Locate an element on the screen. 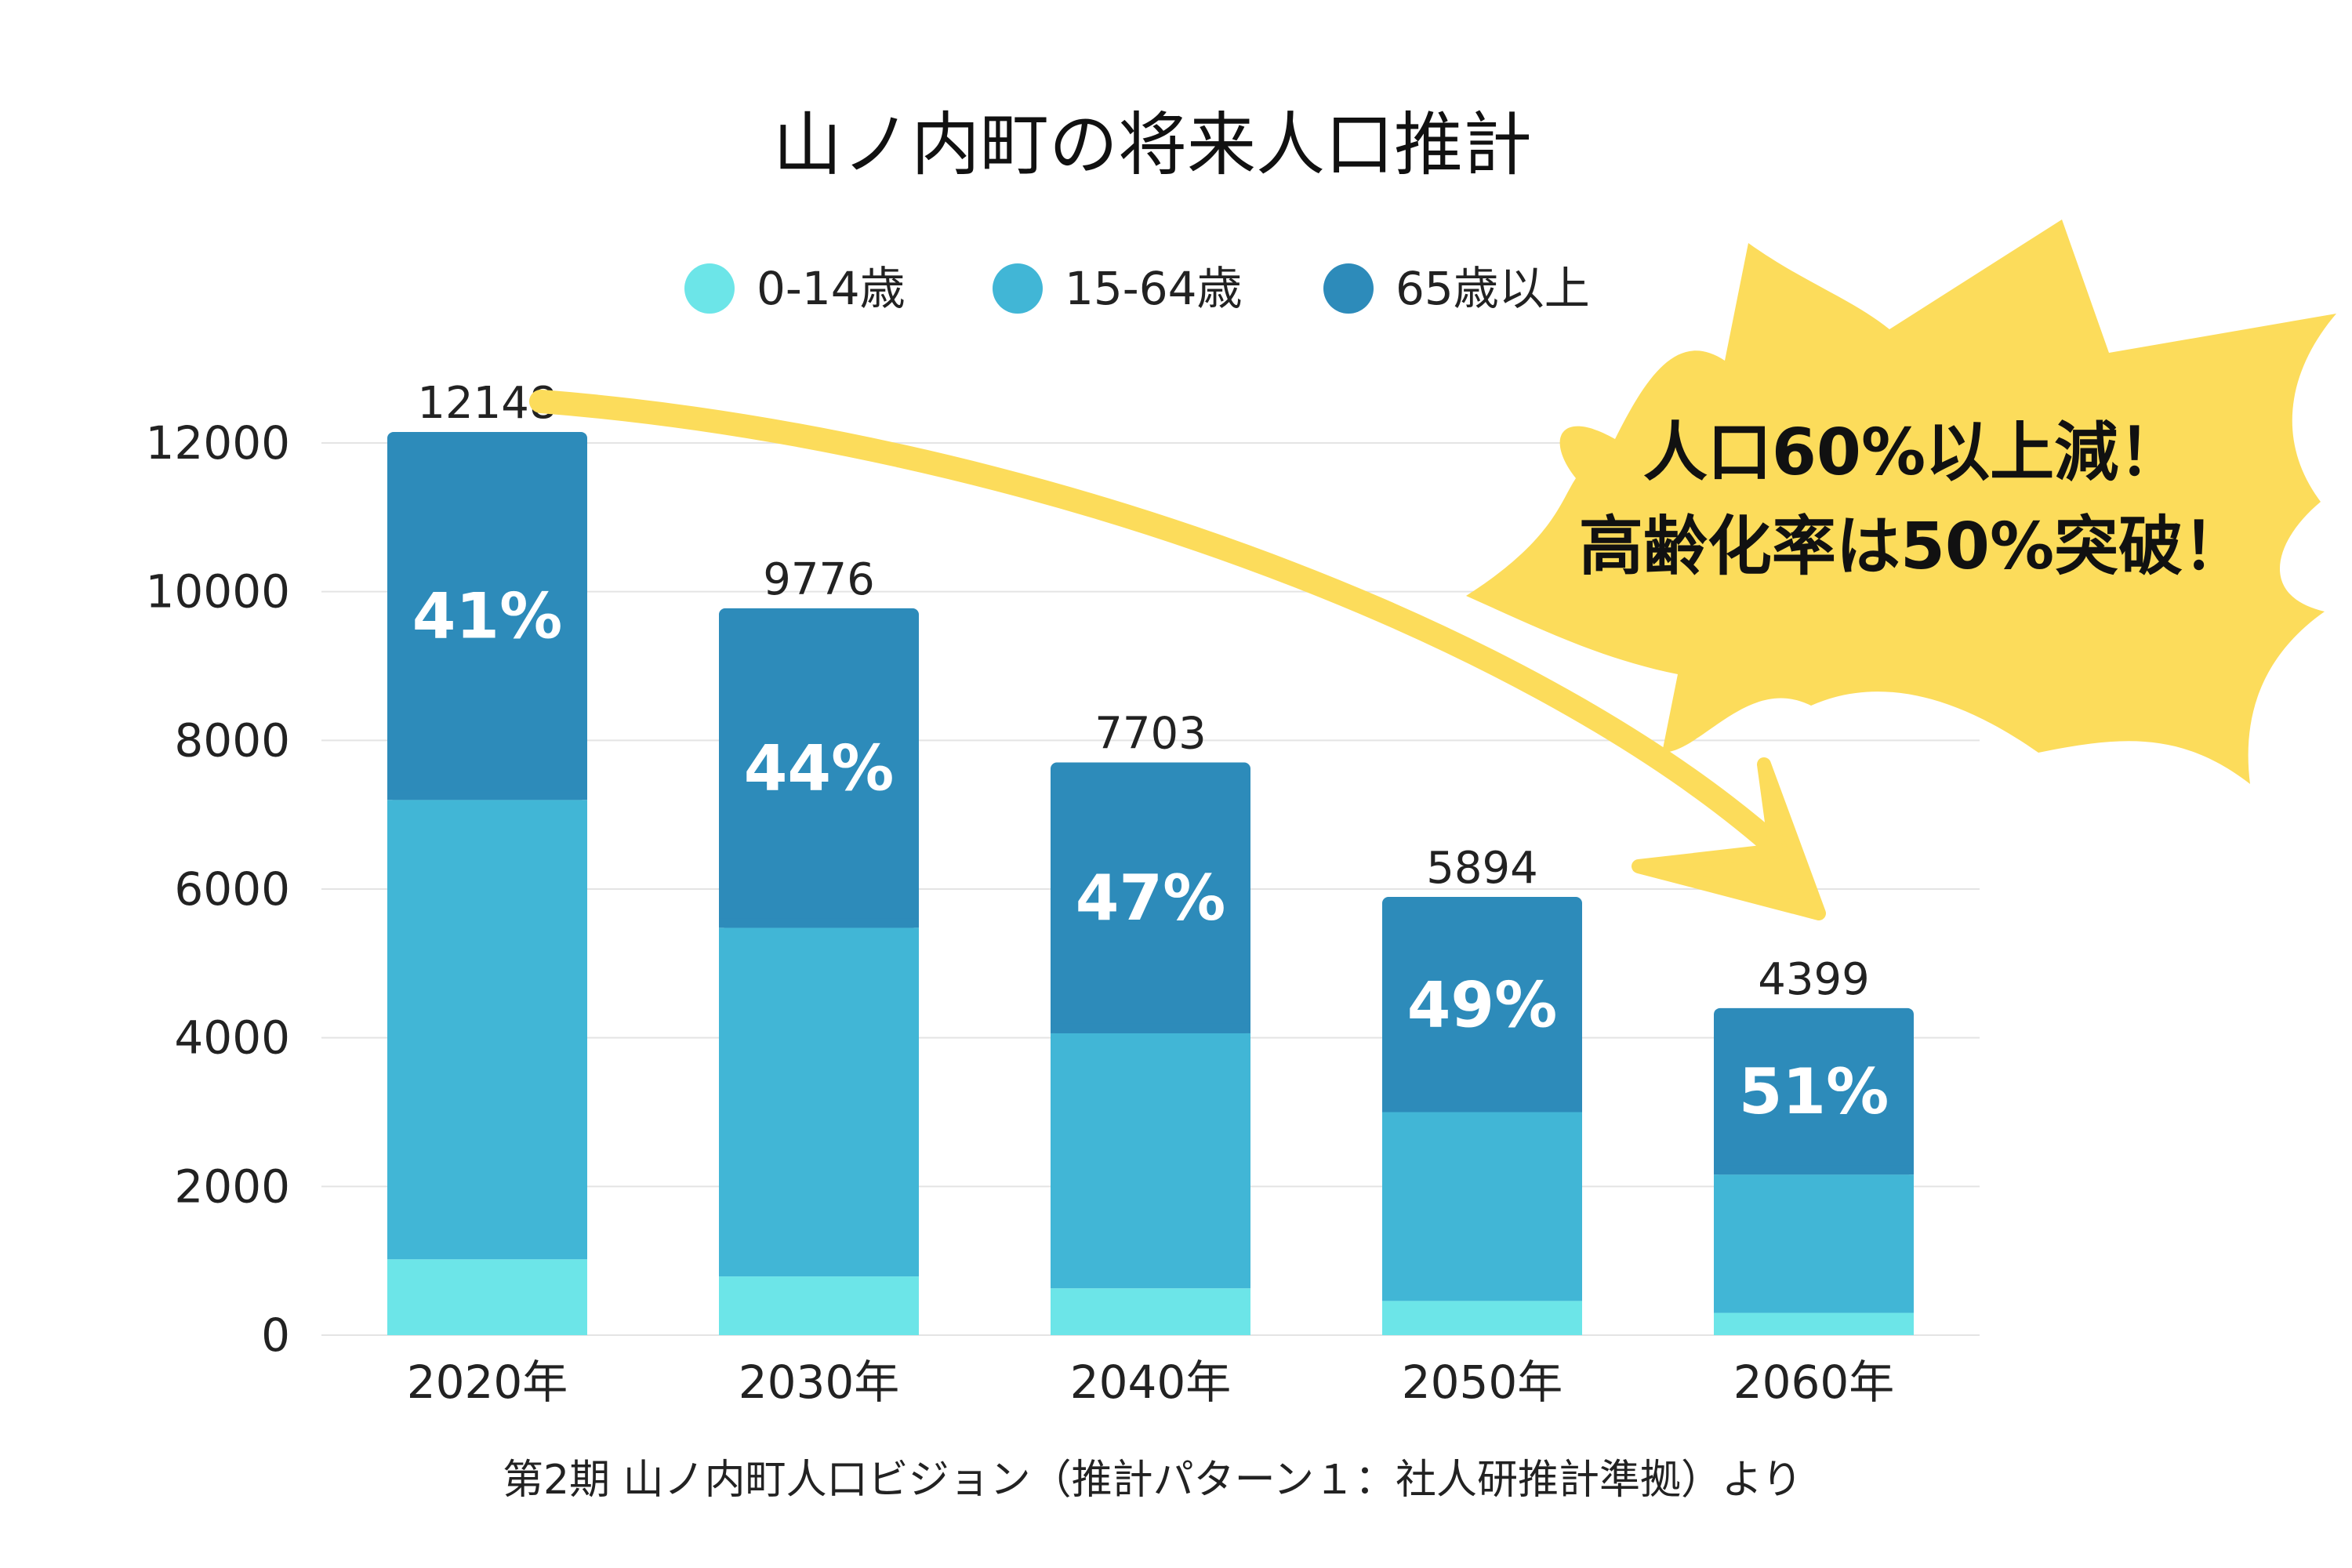 This screenshot has width=2352, height=1568. bar-group: 47% 7703 is located at coordinates (1150, 1021).